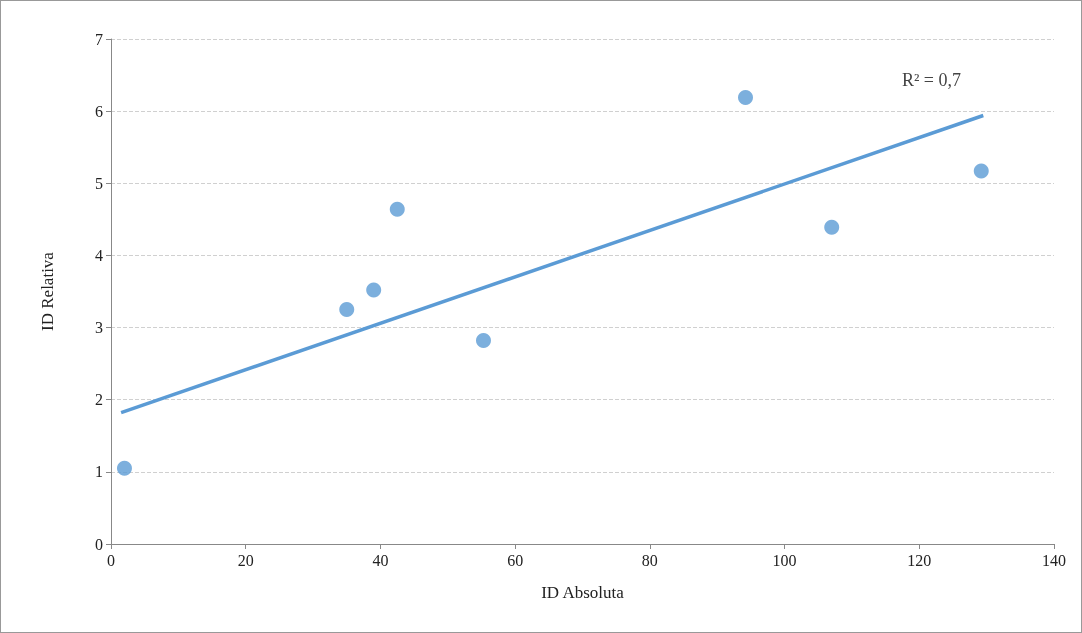 This screenshot has height=633, width=1082. I want to click on x-tick-label: 140, so click(1054, 560).